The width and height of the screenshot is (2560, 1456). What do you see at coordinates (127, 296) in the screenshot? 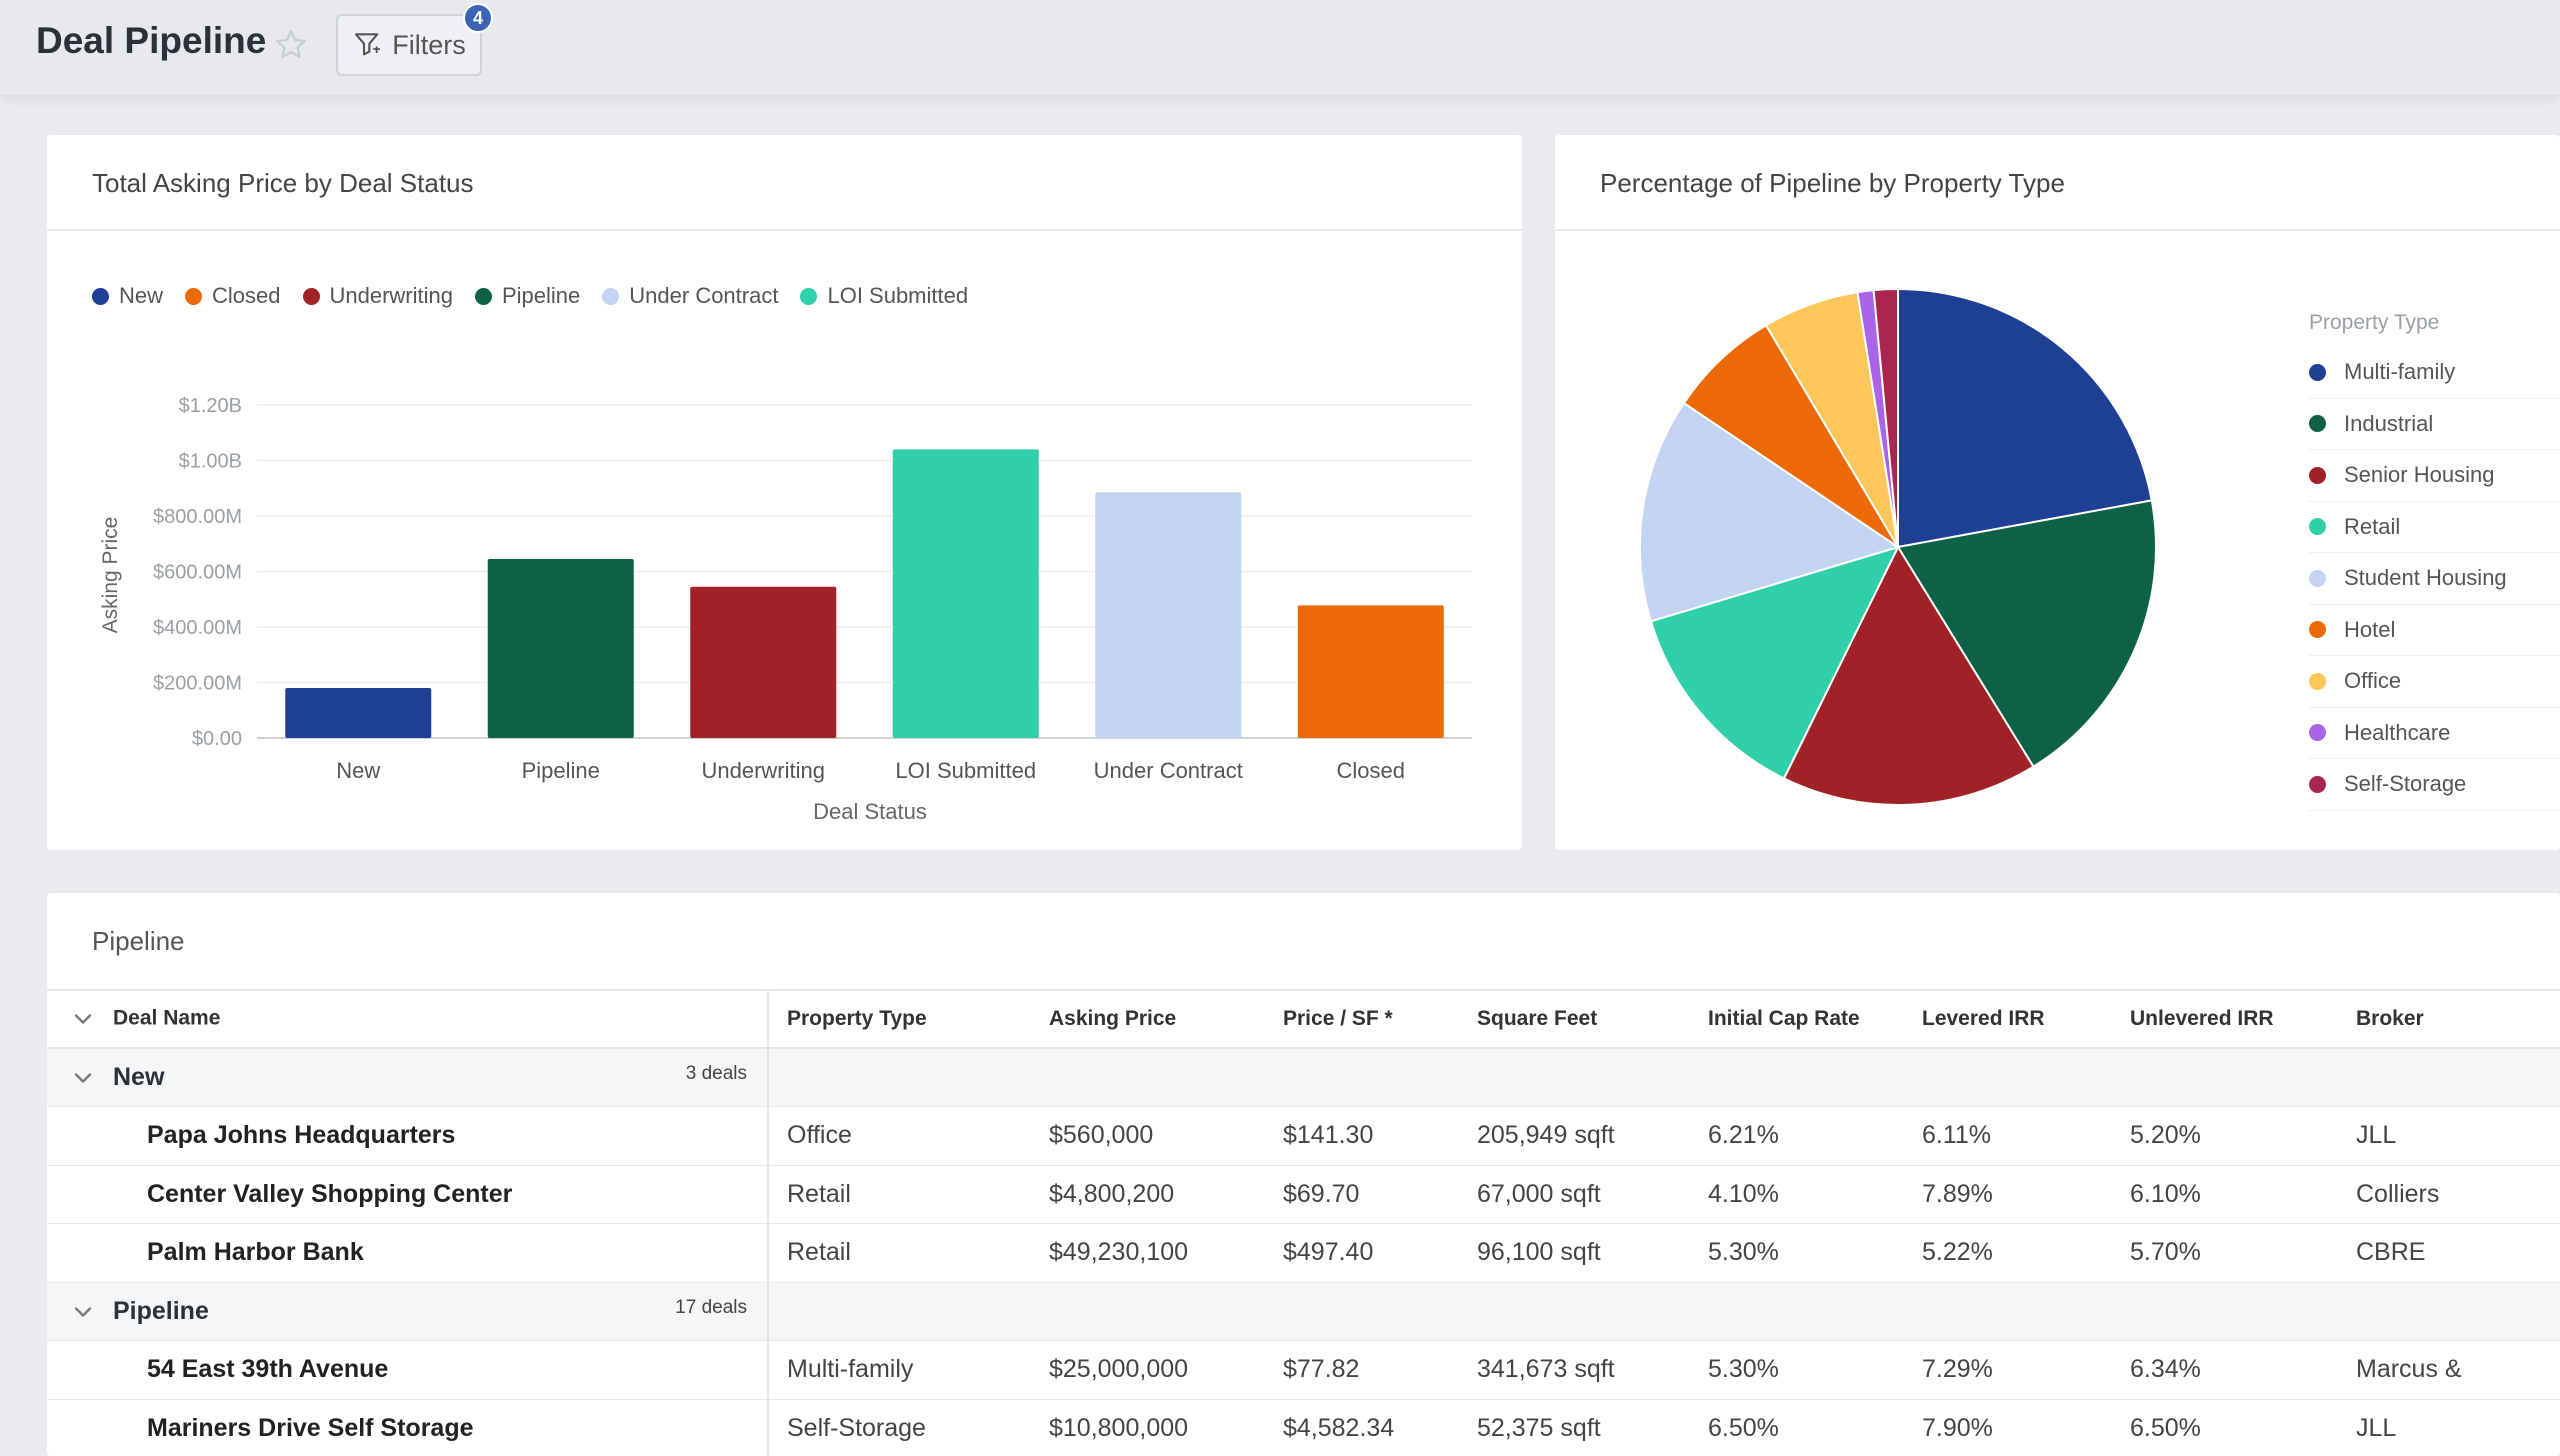
I see `legend-item-new: New` at bounding box center [127, 296].